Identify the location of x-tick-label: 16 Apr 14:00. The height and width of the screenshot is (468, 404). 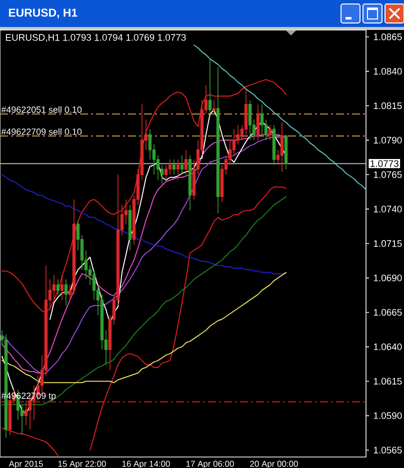
(146, 464).